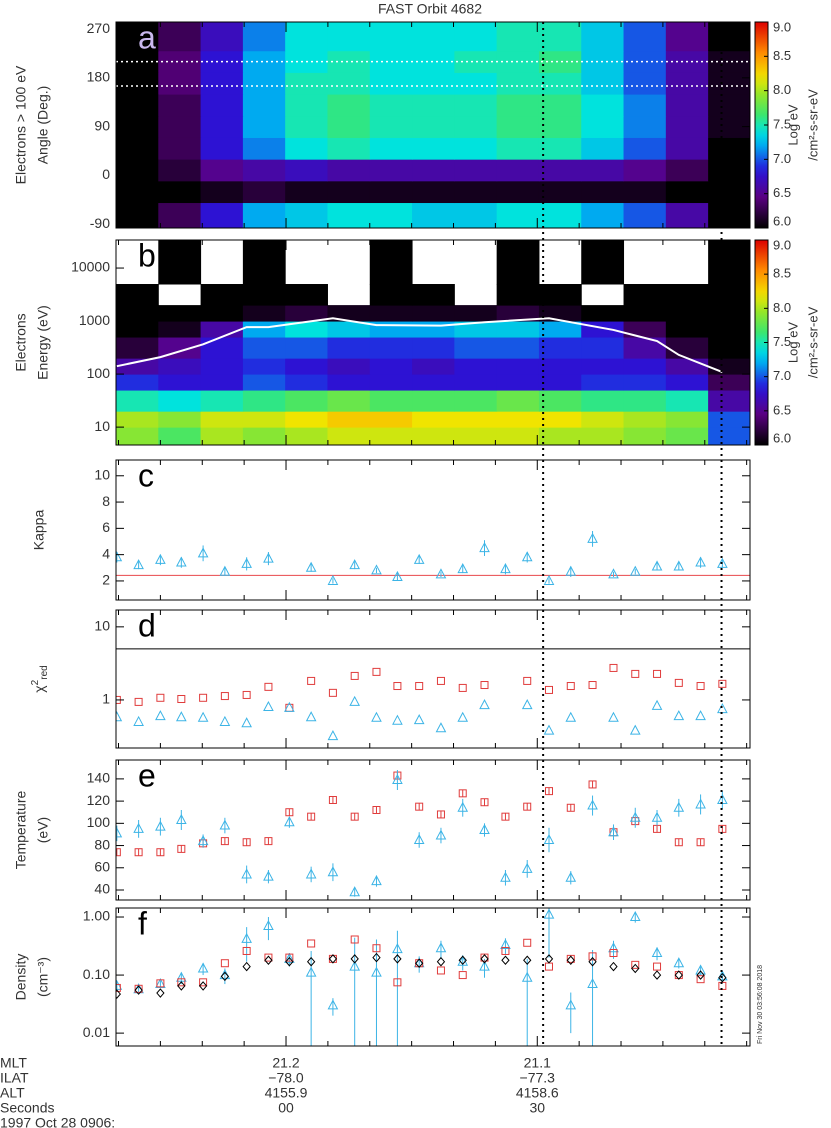  I want to click on y-tick-label: 60, so click(102, 866).